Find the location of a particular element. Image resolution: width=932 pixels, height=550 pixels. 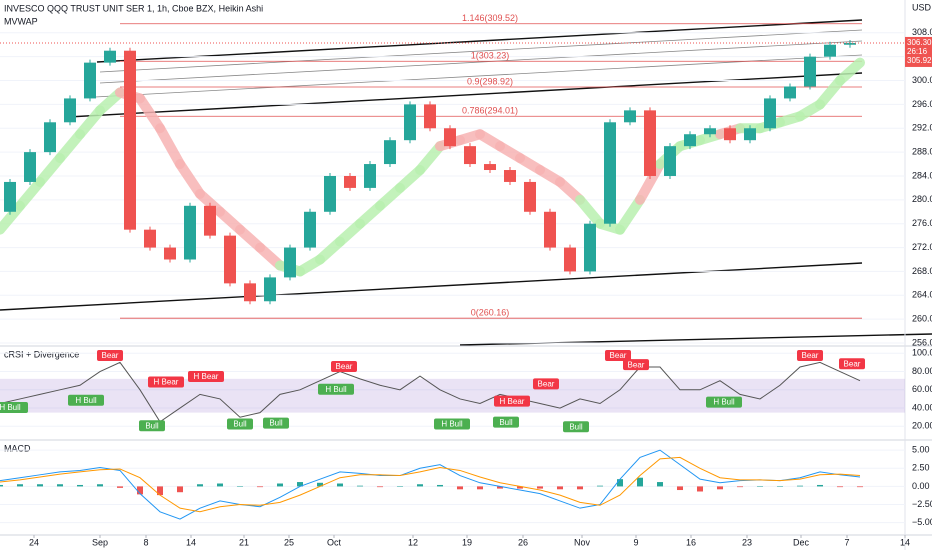

y-tick-label: 80.00 is located at coordinates (922, 371).